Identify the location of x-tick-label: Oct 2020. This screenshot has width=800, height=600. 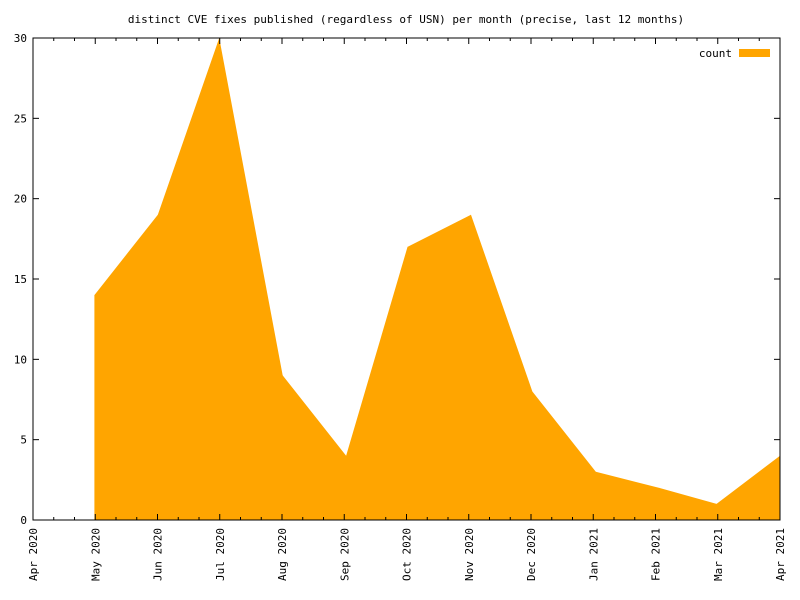
(407, 554).